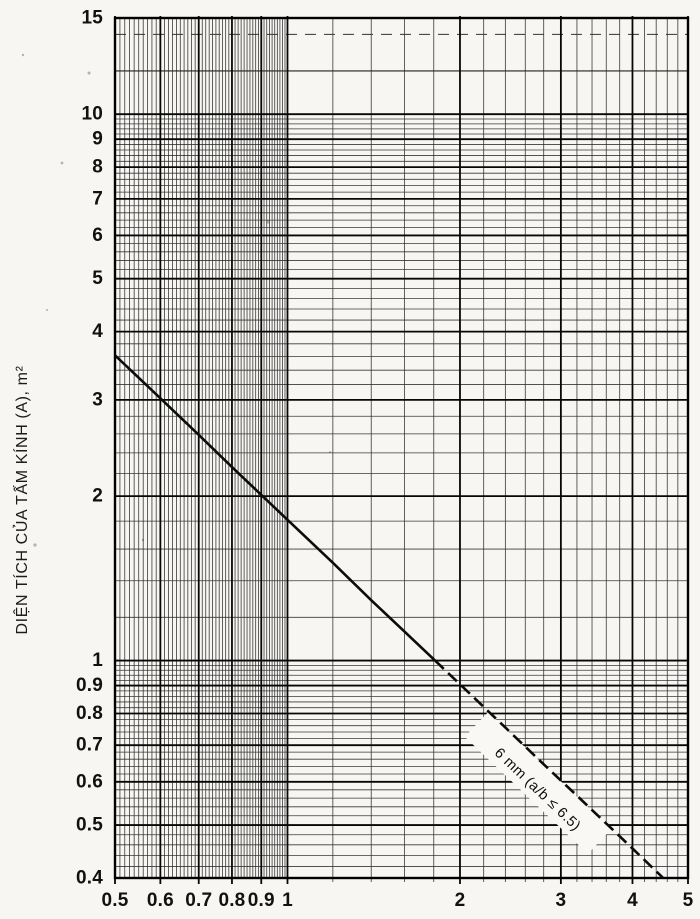 The image size is (700, 919). What do you see at coordinates (89, 745) in the screenshot?
I see `y-tick-label: 0.7` at bounding box center [89, 745].